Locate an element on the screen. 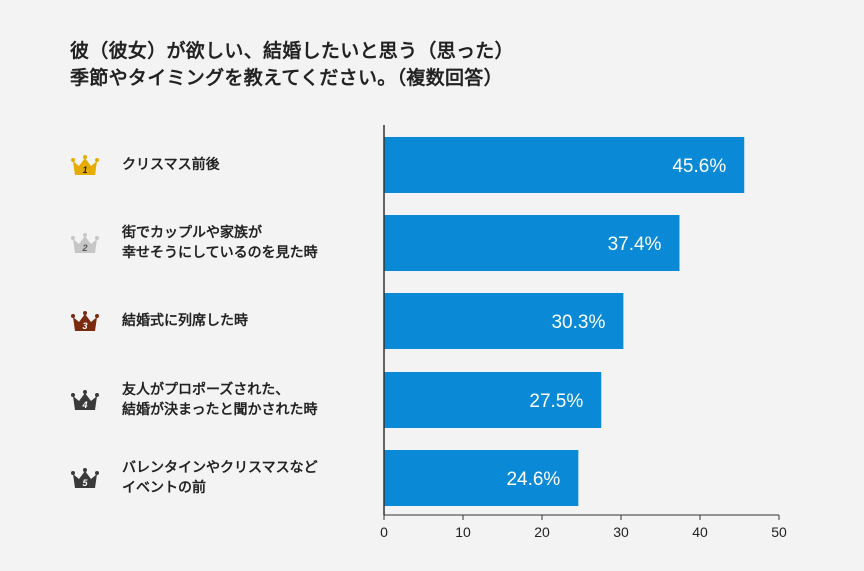 The image size is (864, 571). rank-number: 4 is located at coordinates (84, 405).